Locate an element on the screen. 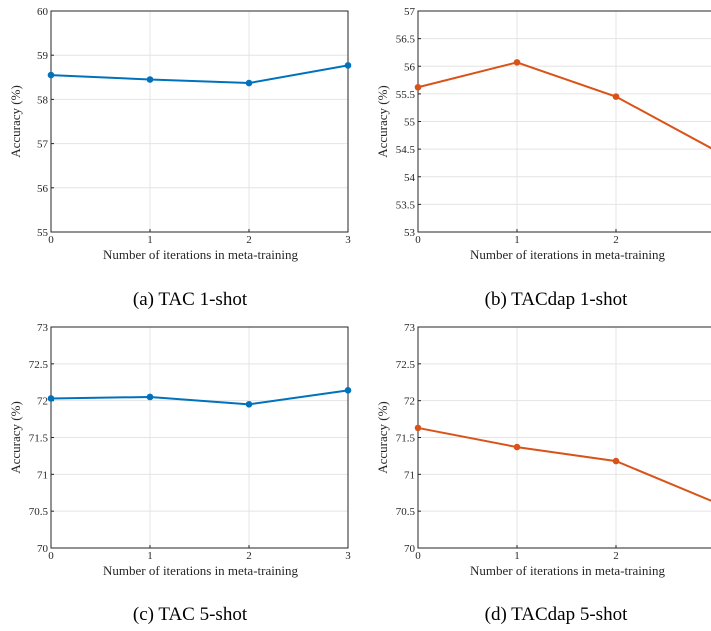 The image size is (711, 631). y-tick-label: 54 is located at coordinates (410, 178).